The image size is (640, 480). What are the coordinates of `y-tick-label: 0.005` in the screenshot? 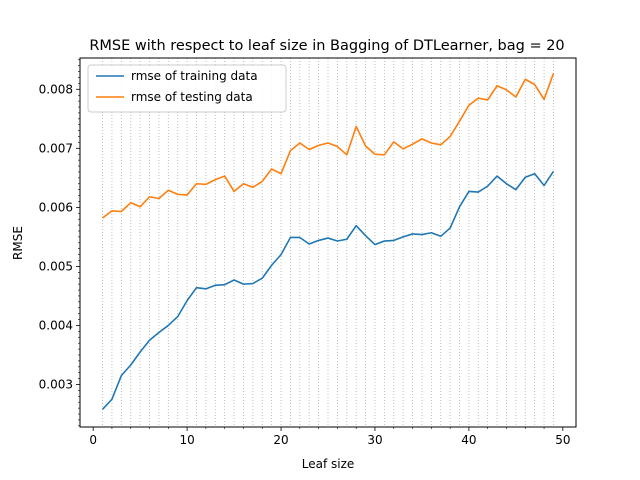 It's located at (56, 266).